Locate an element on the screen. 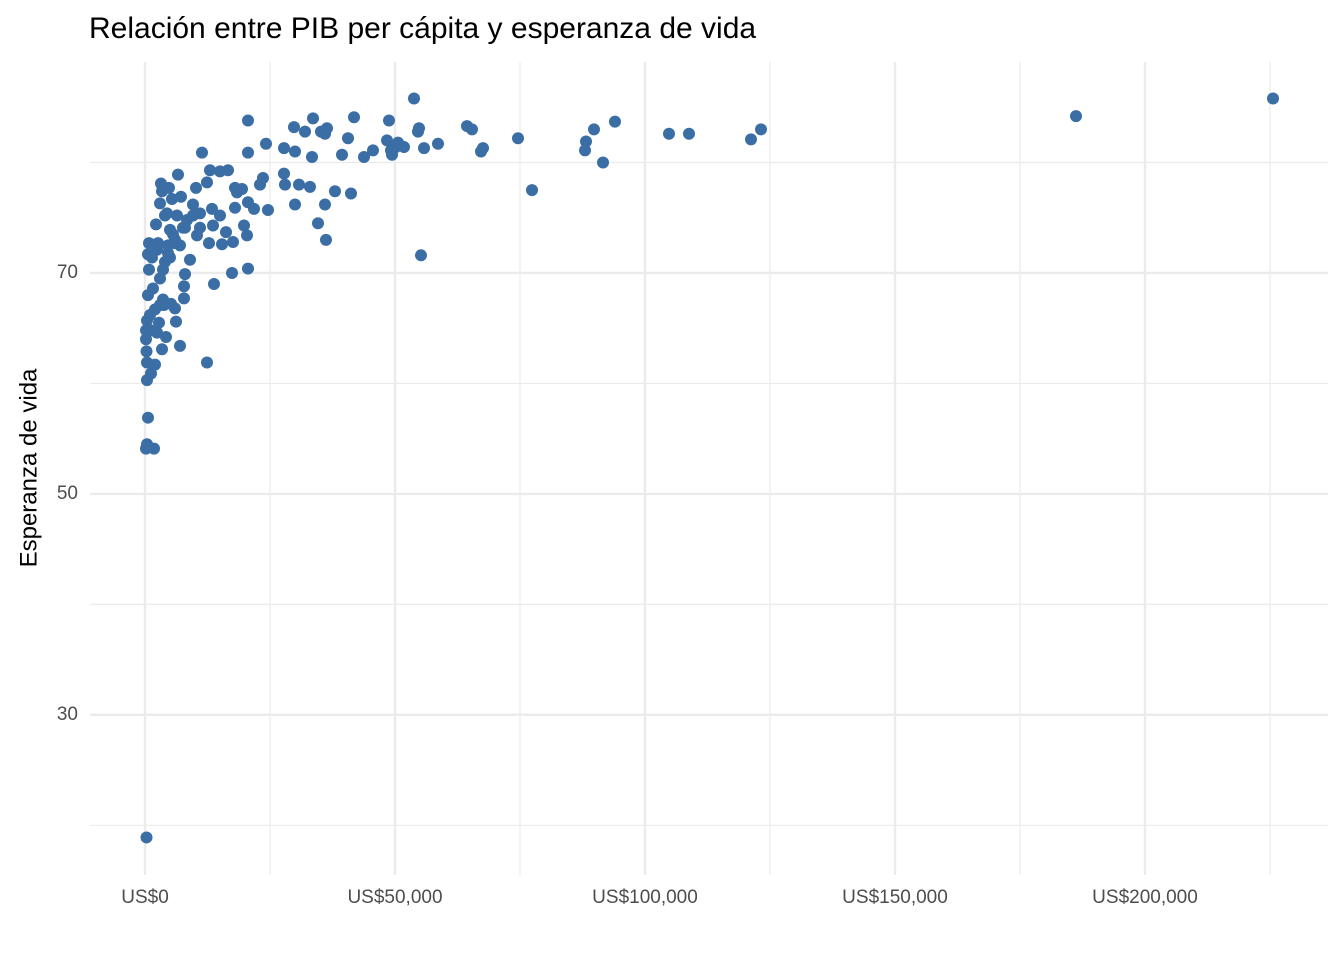 This screenshot has width=1344, height=965. y-axis-label: Esperanza de vida is located at coordinates (28, 467).